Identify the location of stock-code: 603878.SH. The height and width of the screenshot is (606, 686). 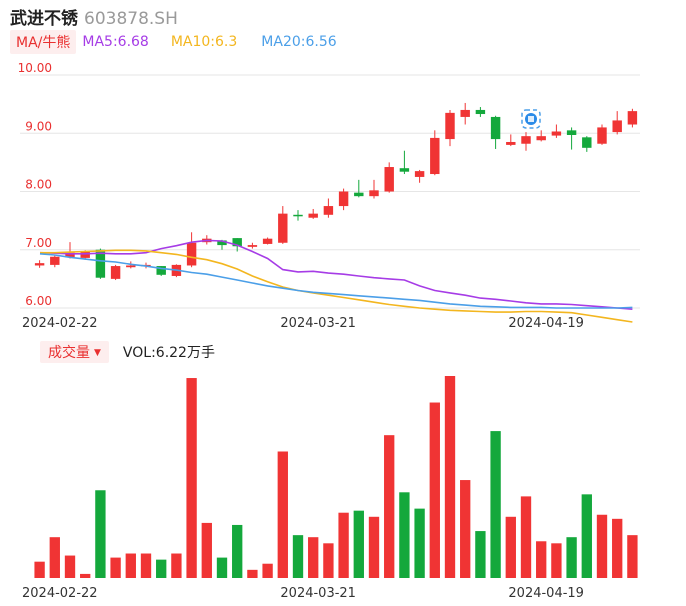
(131, 19).